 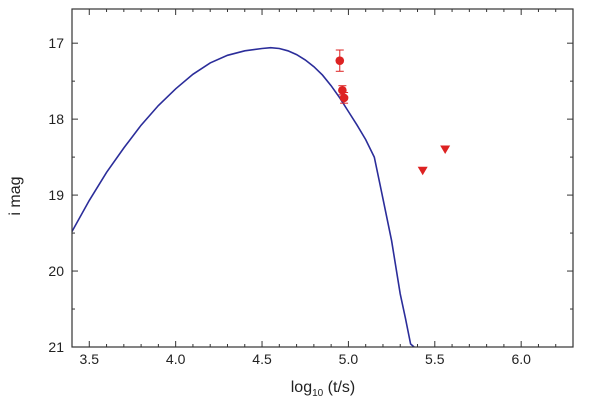 I want to click on y-tick-label: 19, so click(x=56, y=195).